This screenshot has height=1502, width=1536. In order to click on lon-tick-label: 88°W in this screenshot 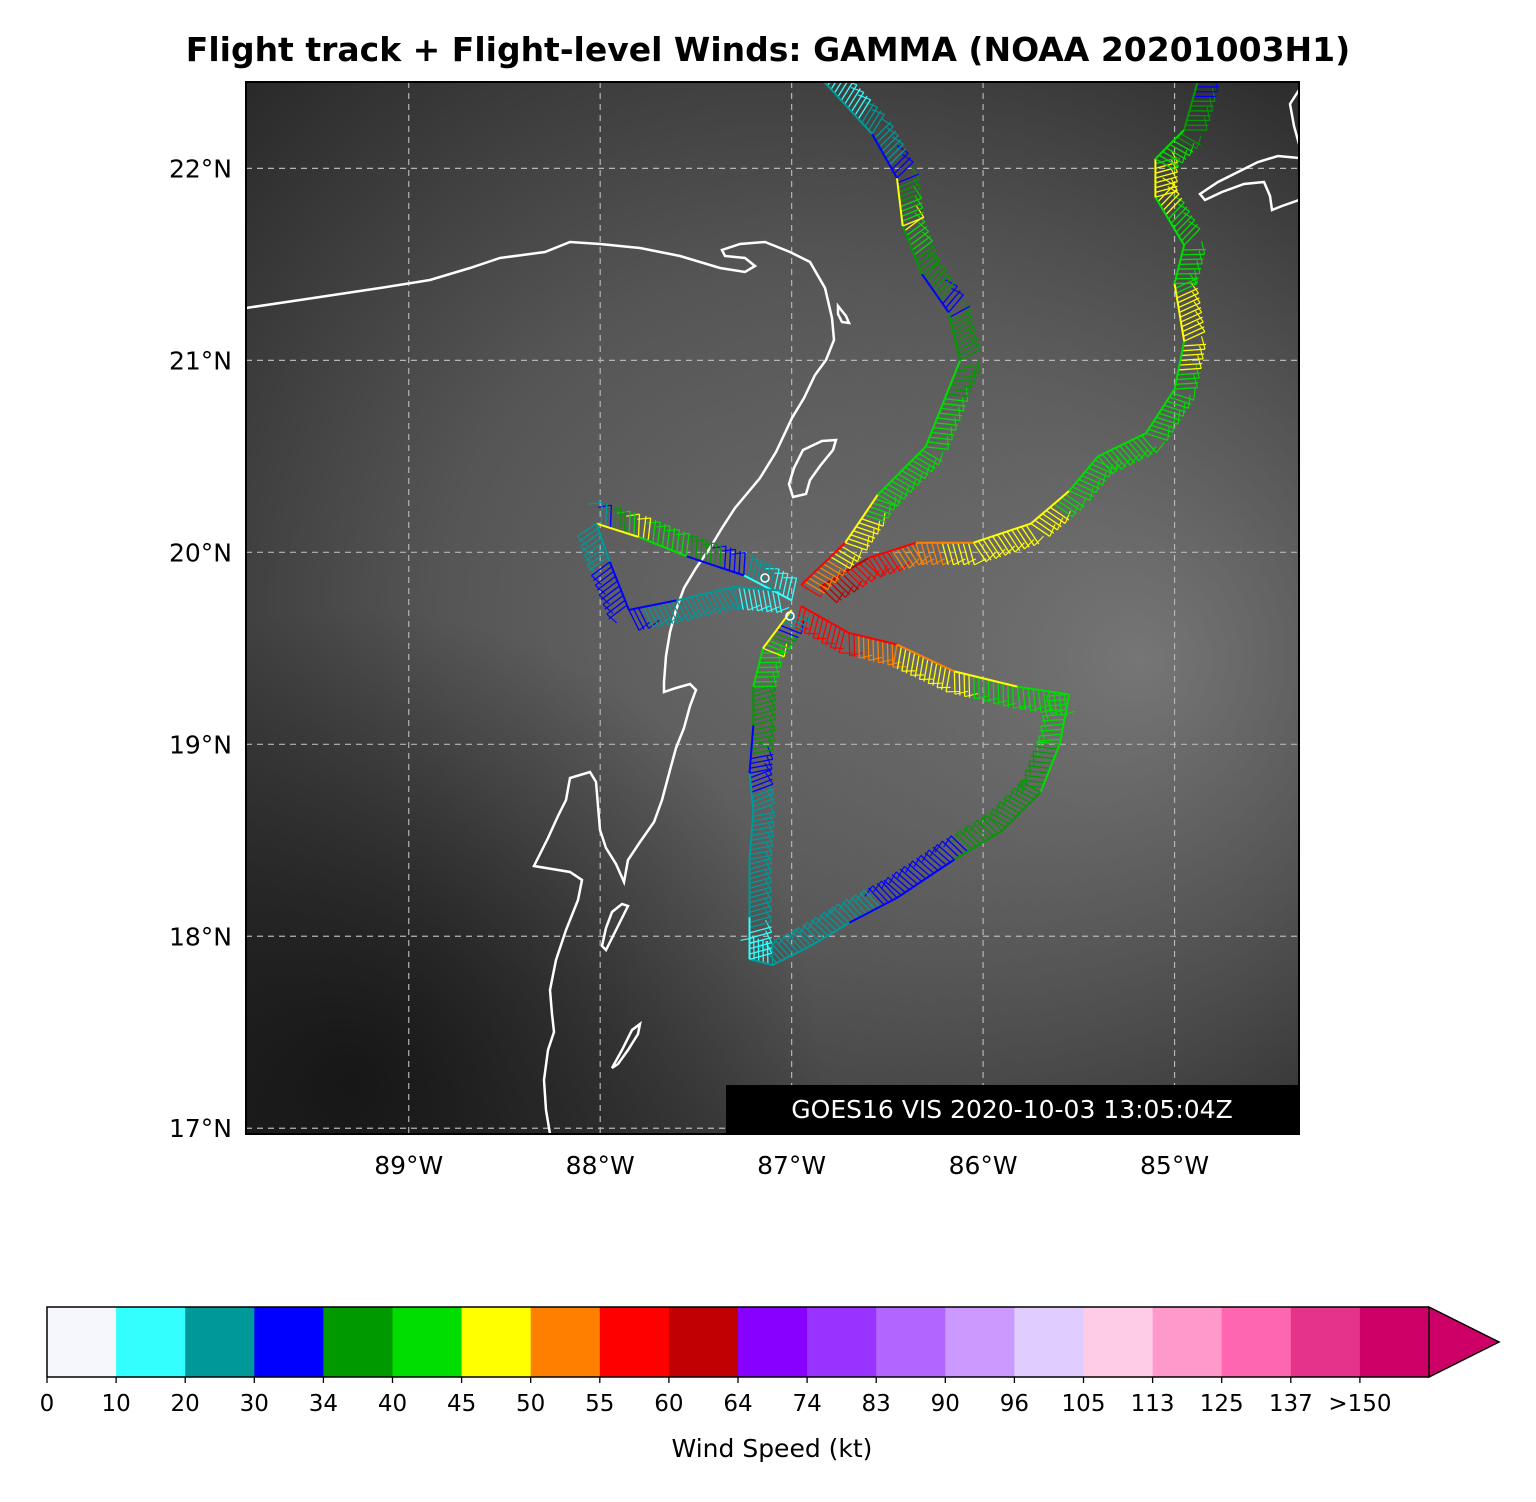, I will do `click(600, 1165)`.